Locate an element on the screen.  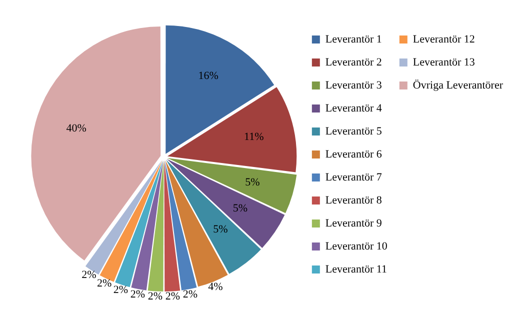
legend-label: Övriga Leverantörer is located at coordinates (458, 85).